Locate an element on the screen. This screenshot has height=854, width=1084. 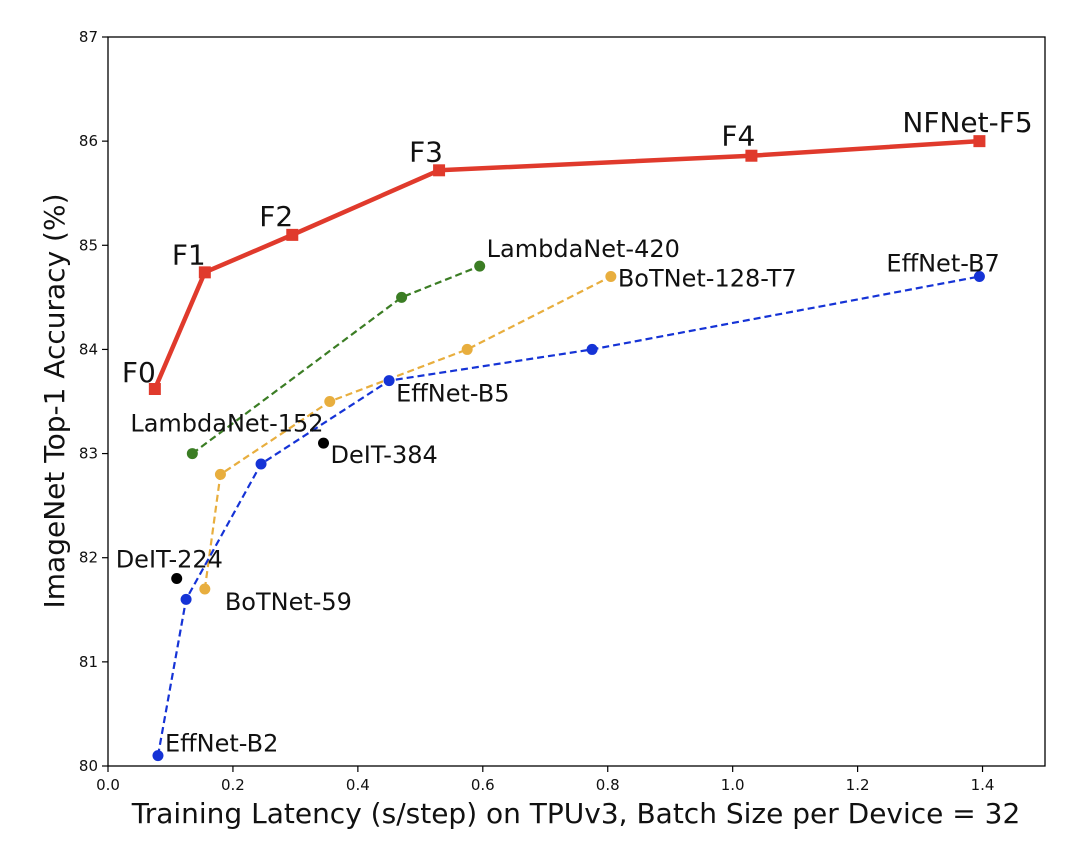
nfnet-point-label: NFNet-F5 is located at coordinates (967, 122).